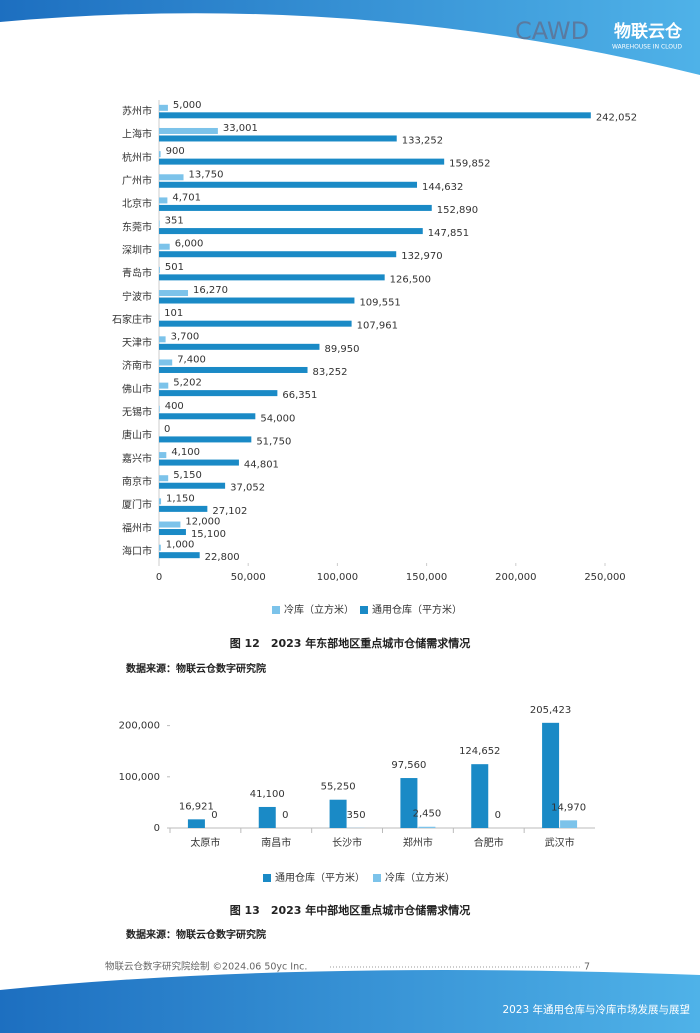  What do you see at coordinates (338, 787) in the screenshot?
I see `value-label: 55,250` at bounding box center [338, 787].